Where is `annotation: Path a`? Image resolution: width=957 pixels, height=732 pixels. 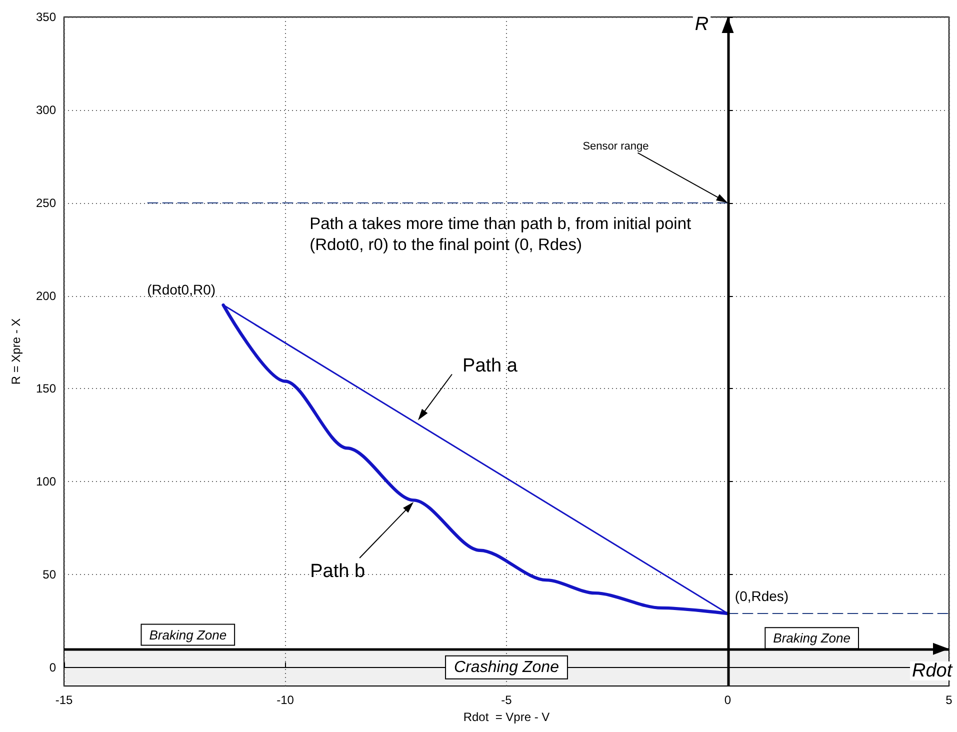 annotation: Path a is located at coordinates (490, 365).